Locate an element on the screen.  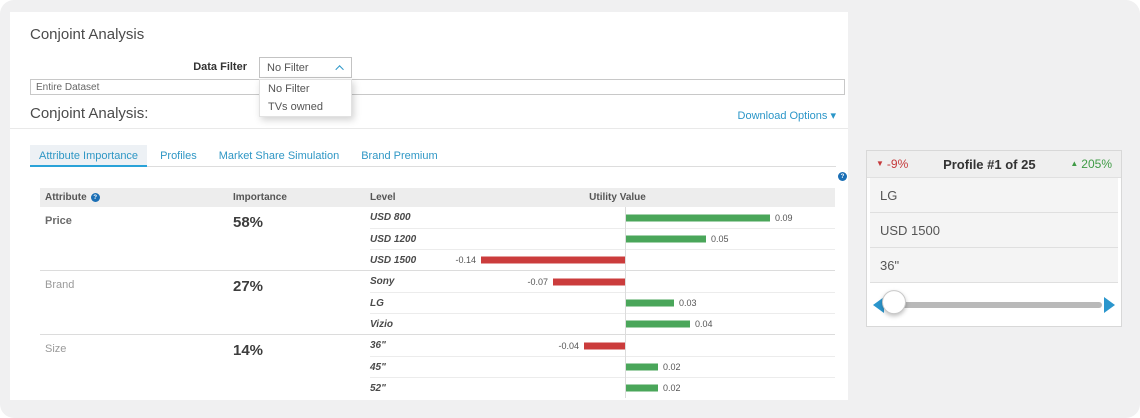
level-row: 45" 0.02 is located at coordinates (602, 366).